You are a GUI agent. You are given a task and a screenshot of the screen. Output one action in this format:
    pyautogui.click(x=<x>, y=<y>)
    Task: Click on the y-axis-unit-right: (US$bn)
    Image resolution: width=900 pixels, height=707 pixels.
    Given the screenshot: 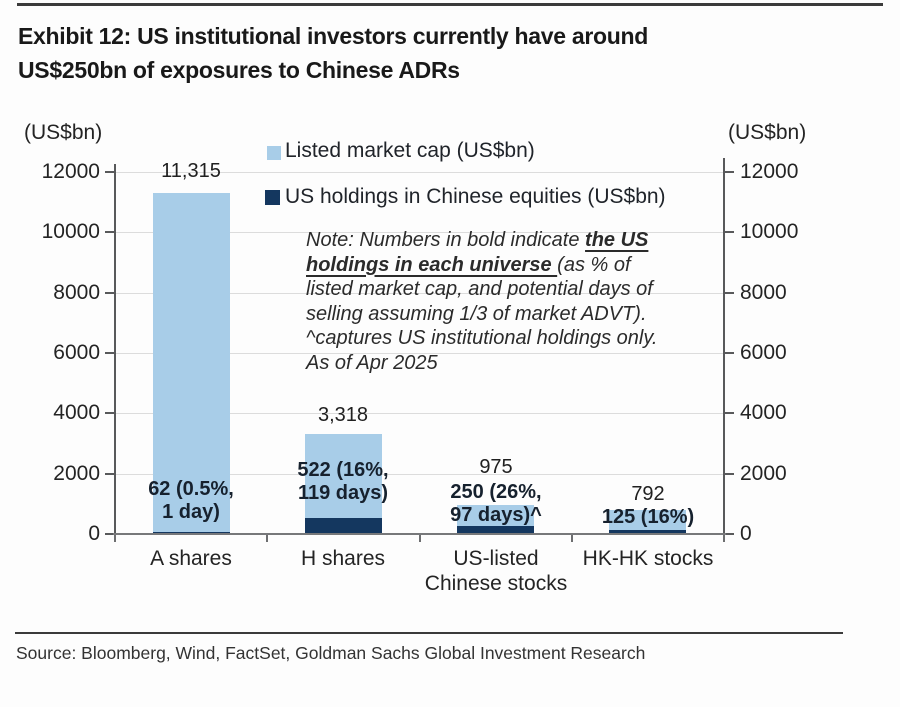 What is the action you would take?
    pyautogui.click(x=767, y=132)
    